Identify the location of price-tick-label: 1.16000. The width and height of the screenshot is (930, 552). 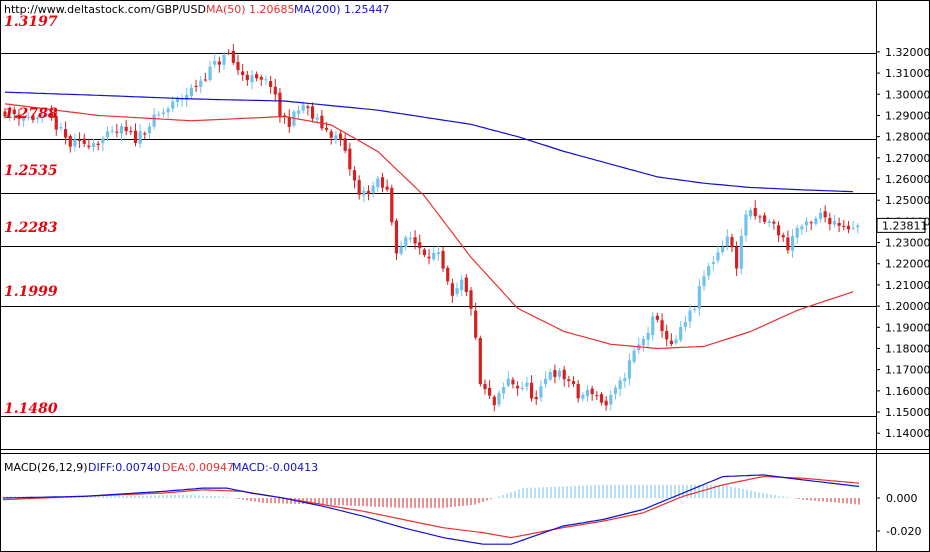
(907, 391).